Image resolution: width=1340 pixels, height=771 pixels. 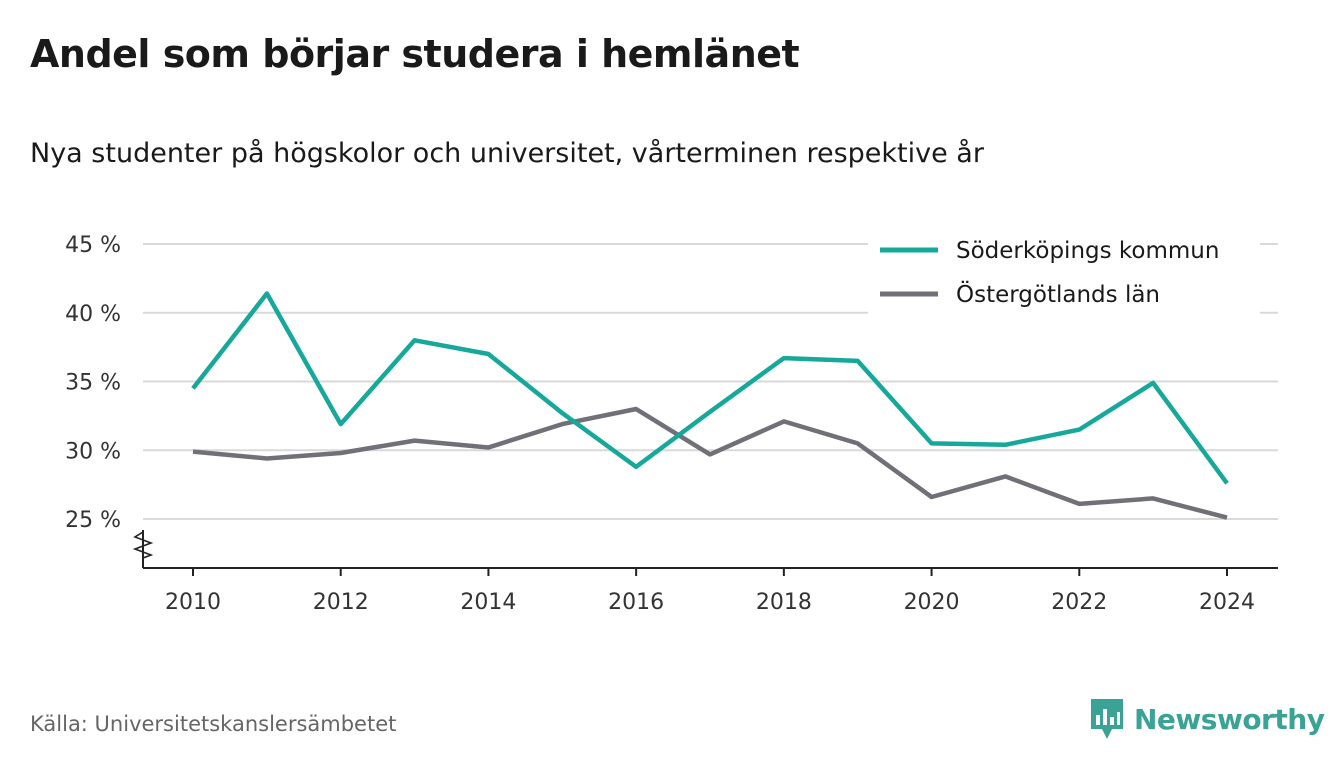 I want to click on x-axis: 2010 2012 2014 2016 2018 2020 2022 2024, so click(x=705, y=572).